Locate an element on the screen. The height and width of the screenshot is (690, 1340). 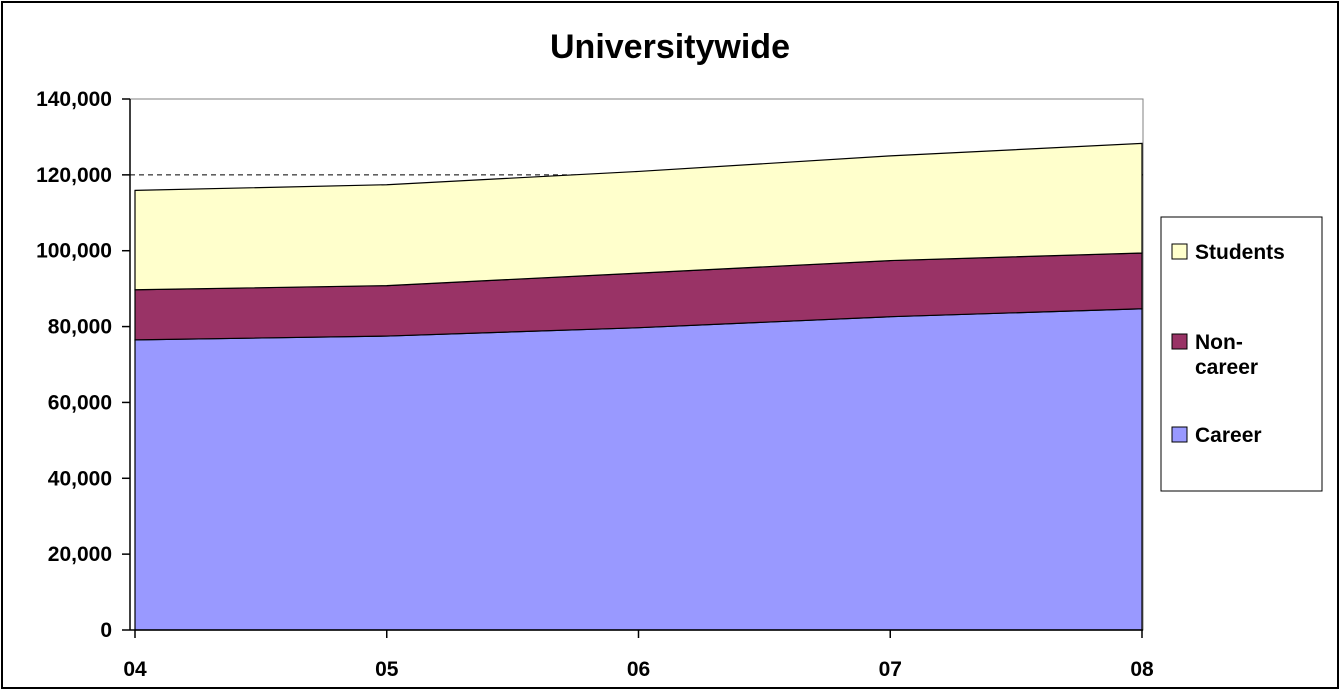
x-tick-label: 07 is located at coordinates (890, 669).